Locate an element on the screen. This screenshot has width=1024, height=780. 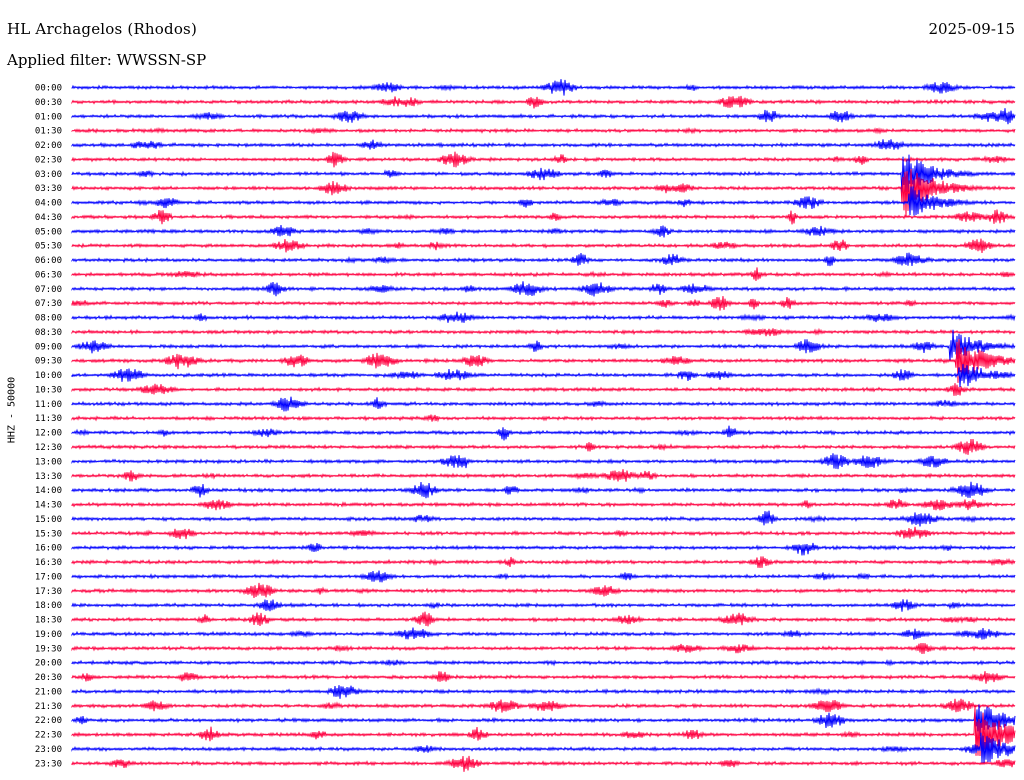
filter-label: Applied filter: is located at coordinates (59, 60).